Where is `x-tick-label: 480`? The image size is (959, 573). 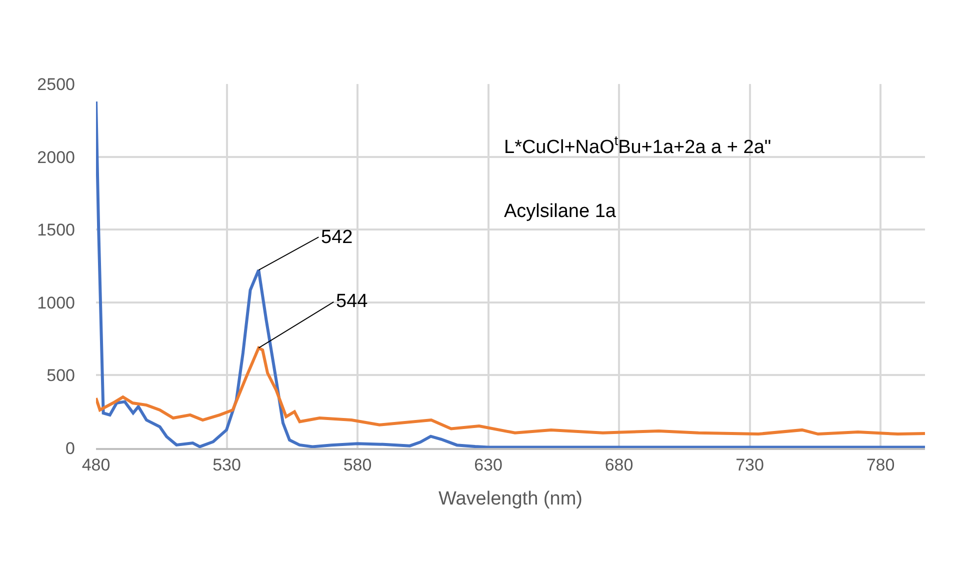
x-tick-label: 480 is located at coordinates (96, 464).